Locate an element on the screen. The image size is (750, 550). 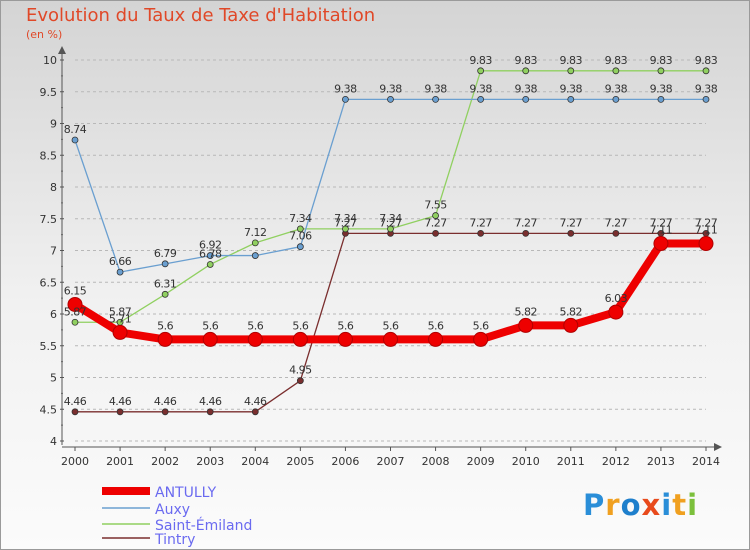
legend-label-Auxy: Auxy is located at coordinates (172, 510).